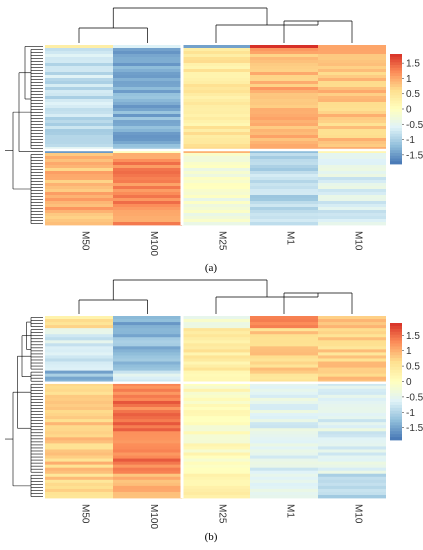 This screenshot has width=423, height=550. Describe the element at coordinates (409, 351) in the screenshot. I see `legend-tick-label: 1` at that location.